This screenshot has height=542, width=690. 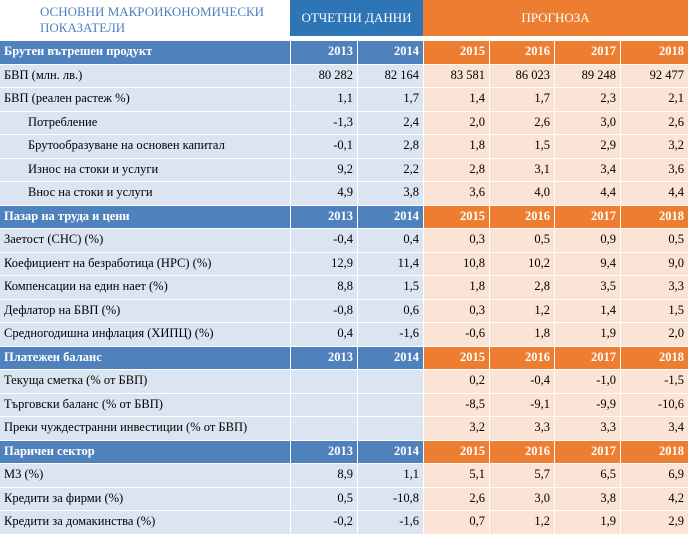 I want to click on value-cell: 1,2, so click(x=521, y=522).